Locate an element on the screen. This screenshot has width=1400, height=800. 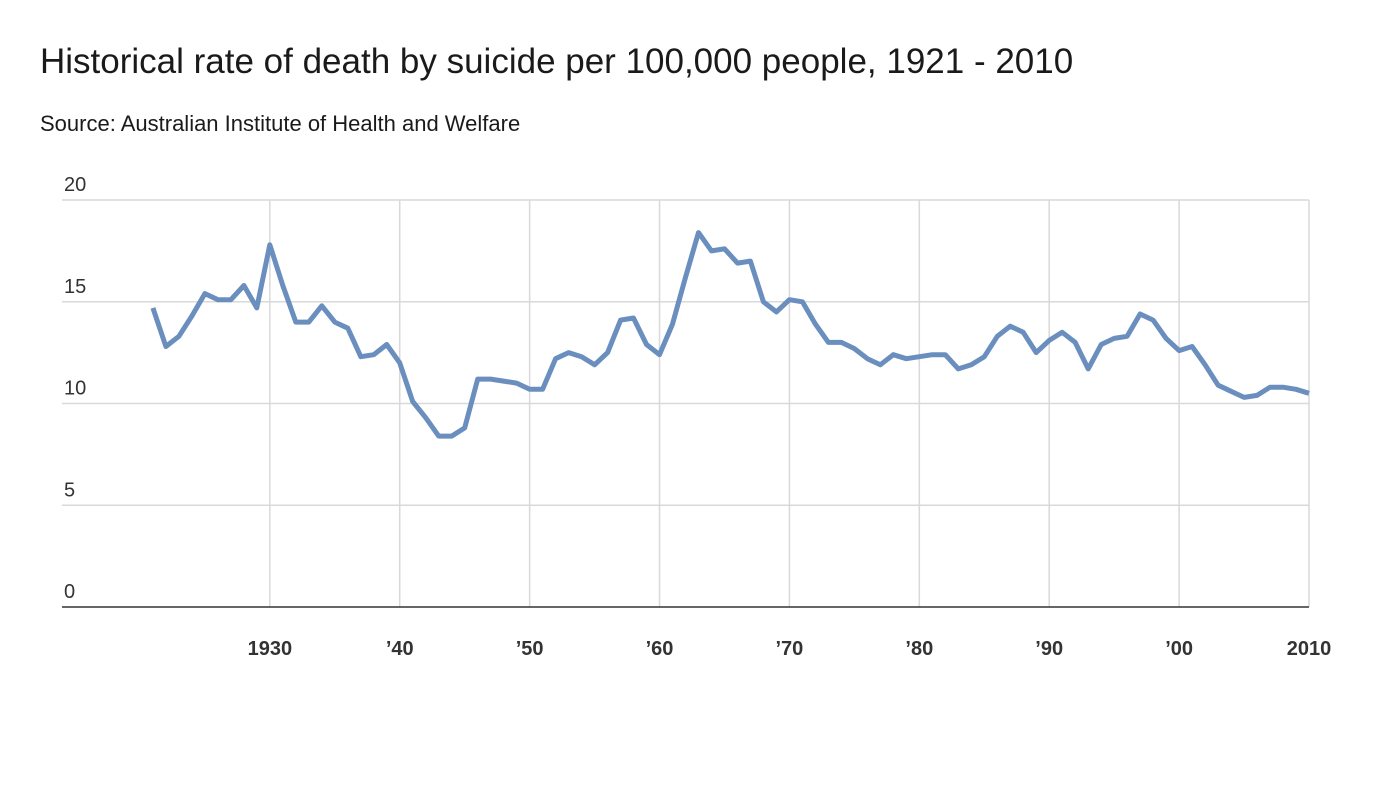
x-axis-ticks: 1930 ’40 ’50 ’60 ’70 ’80 ’90 ’00 2010 is located at coordinates (790, 649).